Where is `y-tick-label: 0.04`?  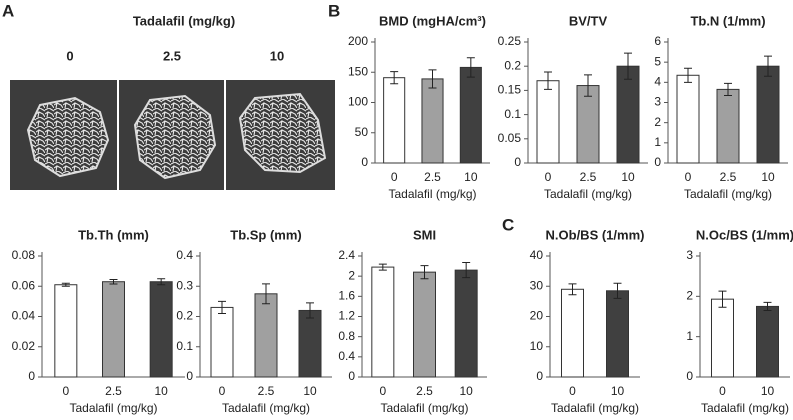
y-tick-label: 0.04 is located at coordinates (24, 316).